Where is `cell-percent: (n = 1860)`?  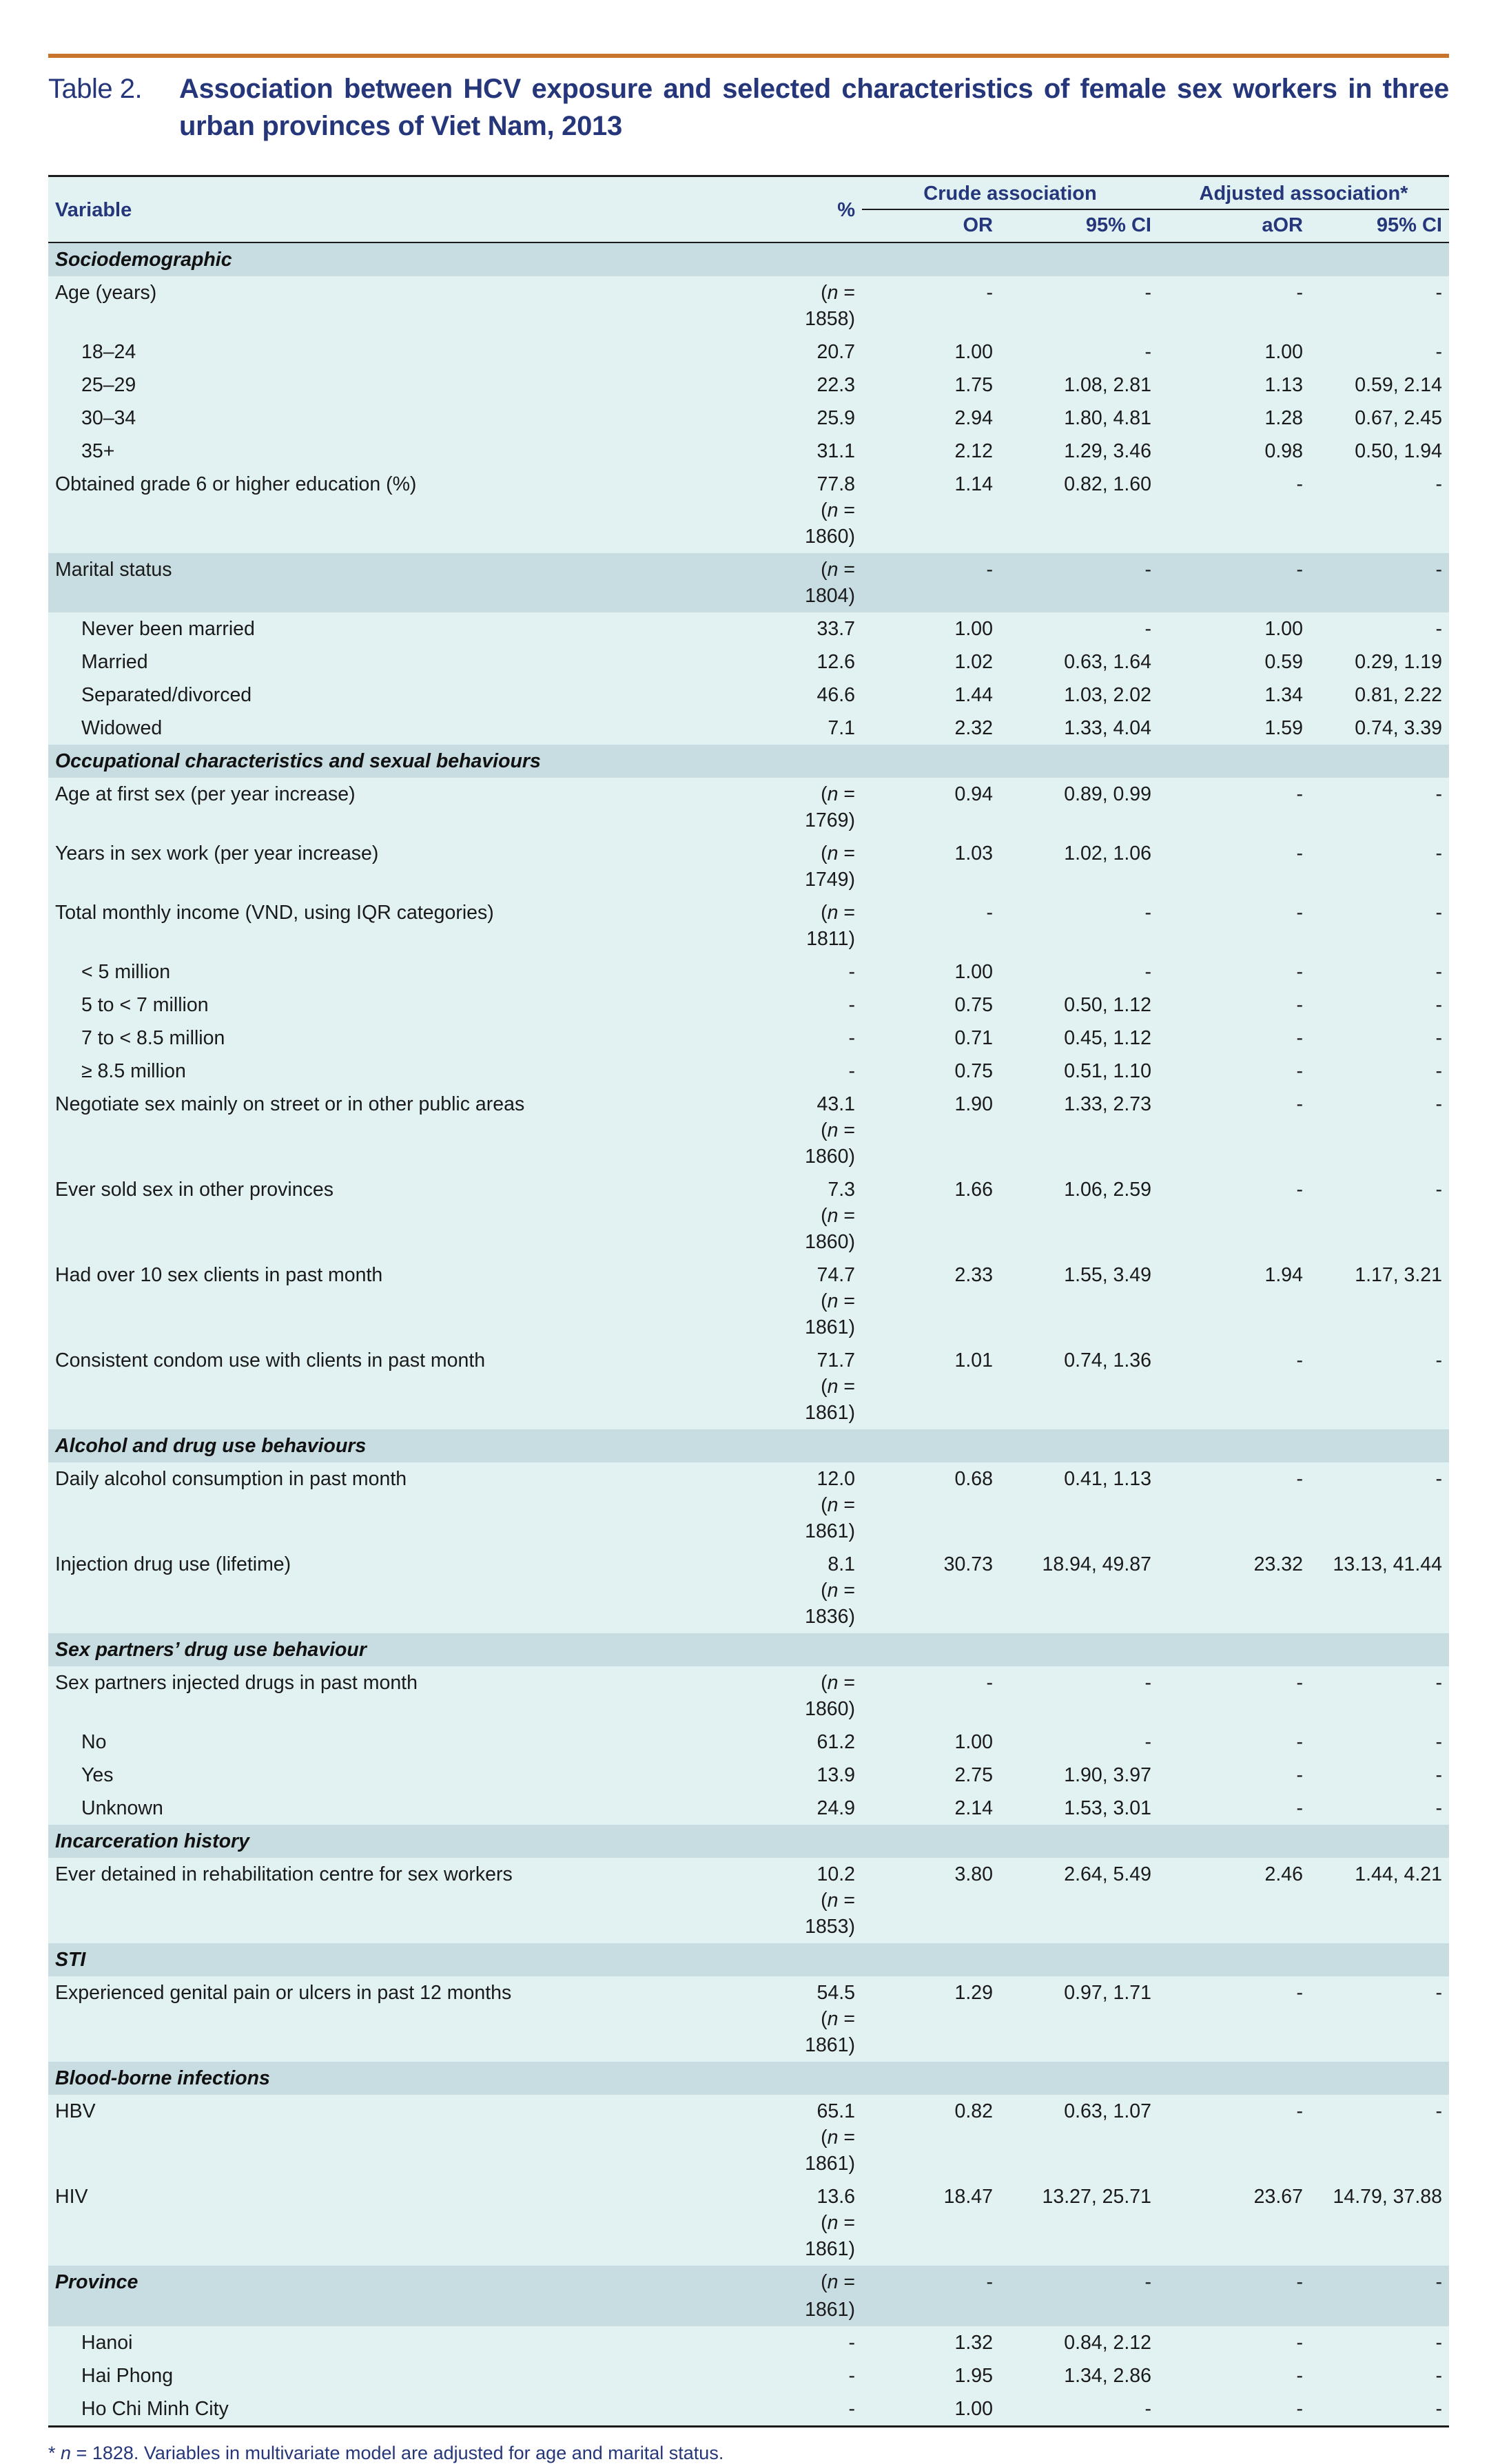 cell-percent: (n = 1860) is located at coordinates (816, 1696).